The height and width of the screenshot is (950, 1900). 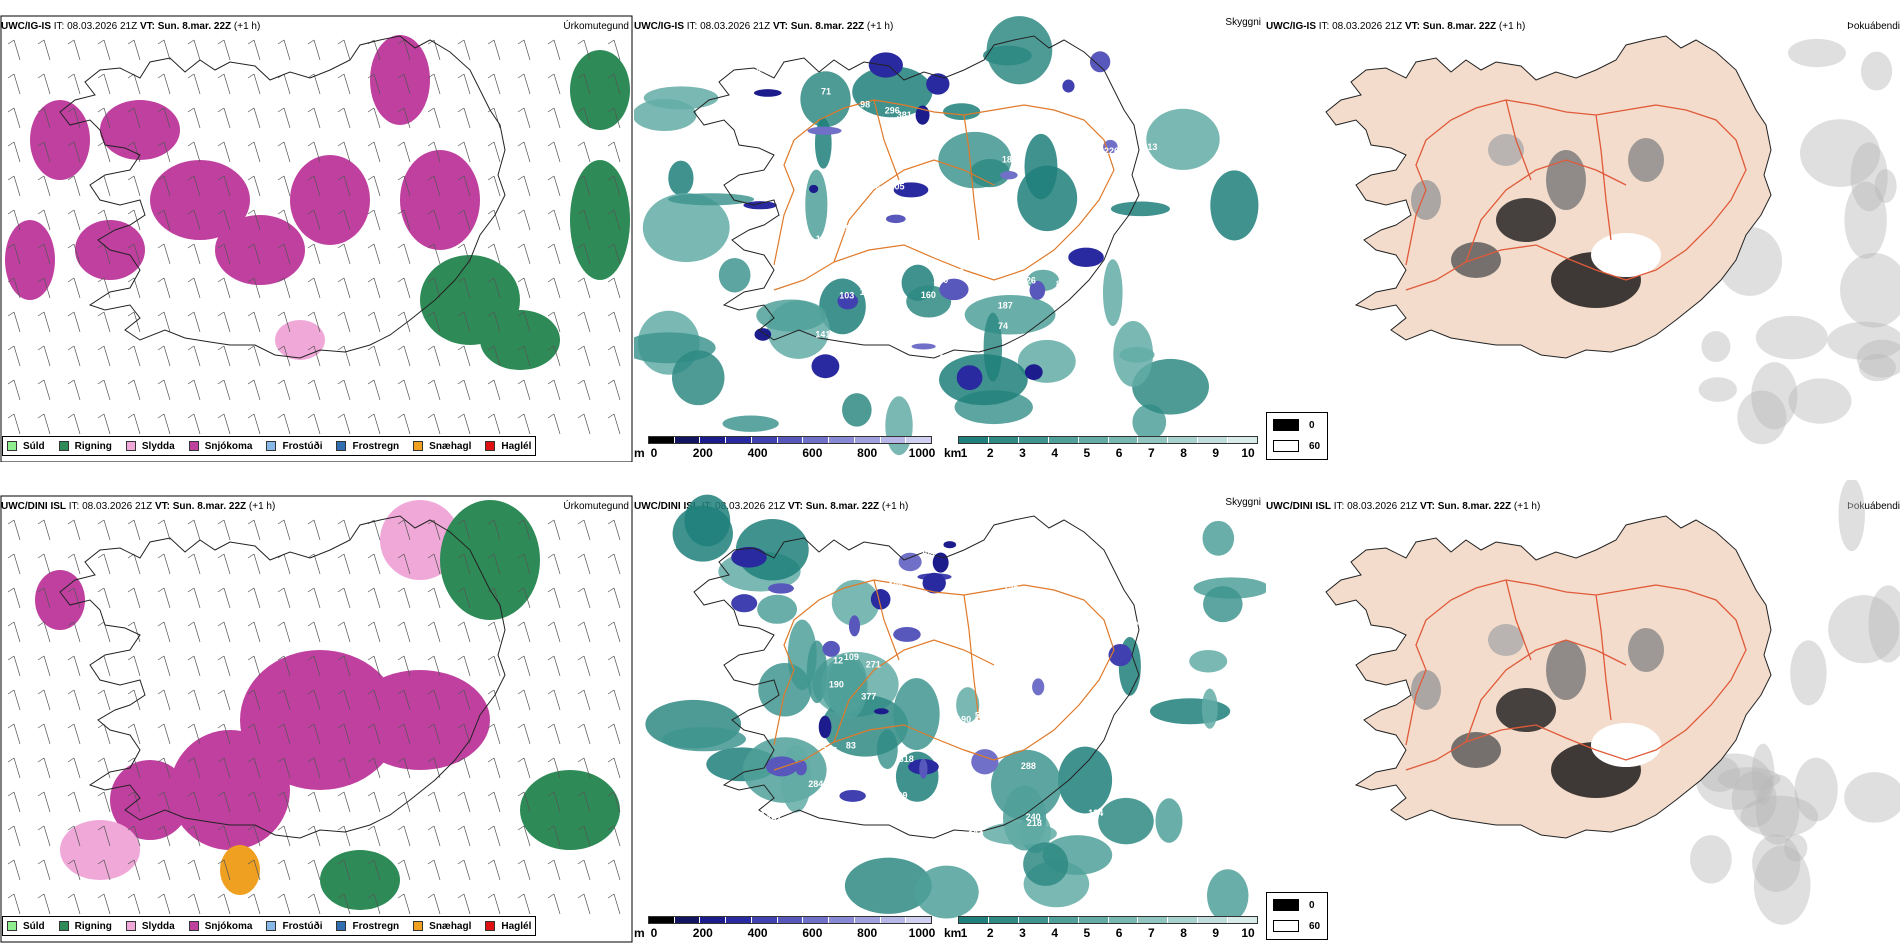 What do you see at coordinates (1537, 221) in the screenshot?
I see `fog-dark-areas` at bounding box center [1537, 221].